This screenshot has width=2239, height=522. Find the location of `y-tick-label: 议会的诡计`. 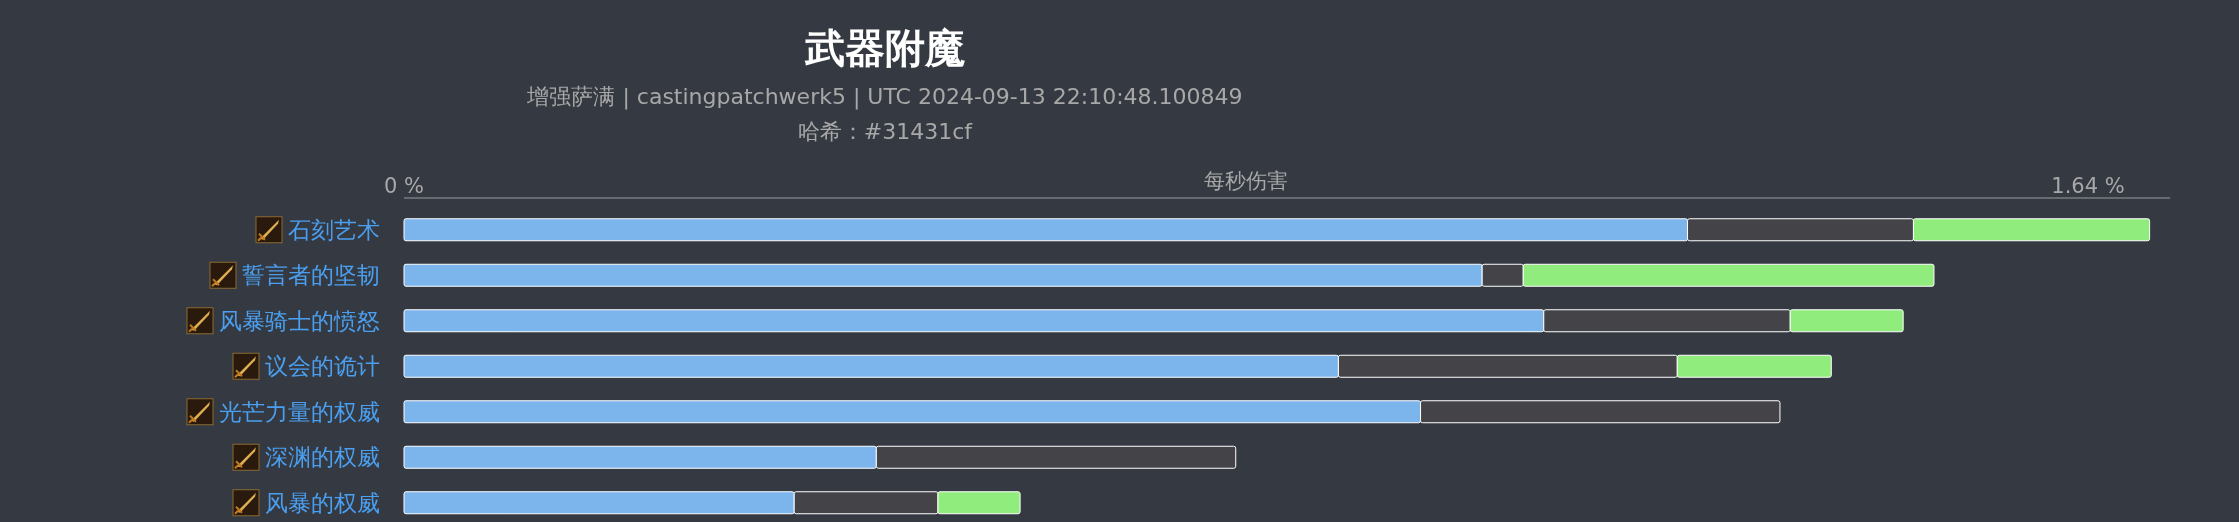

y-tick-label: 议会的诡计 is located at coordinates (322, 366).